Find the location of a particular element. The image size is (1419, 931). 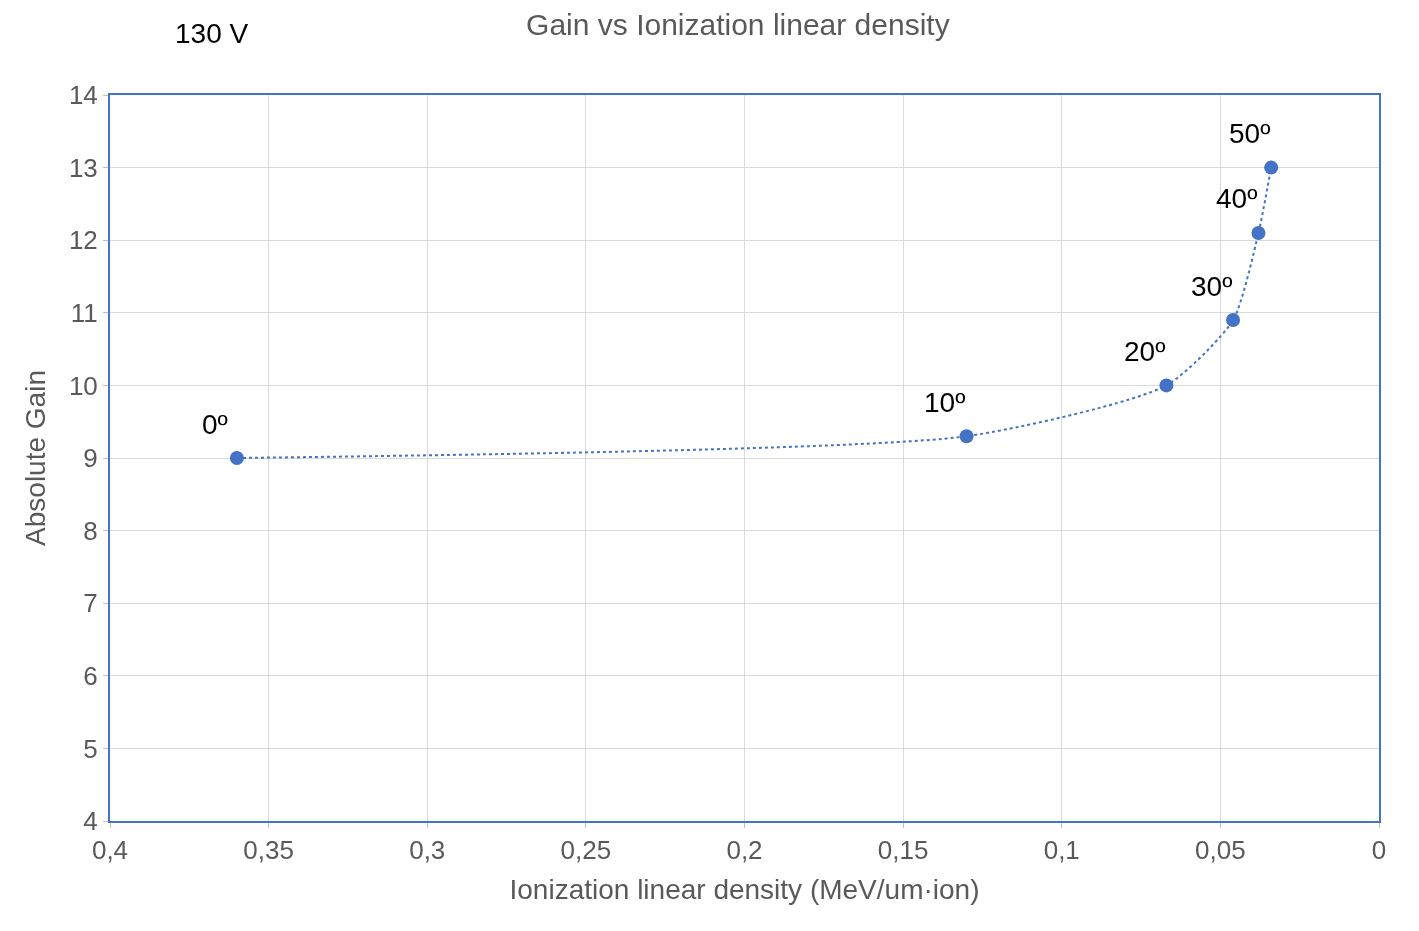

x-tick-label: 0,05 is located at coordinates (1220, 850).